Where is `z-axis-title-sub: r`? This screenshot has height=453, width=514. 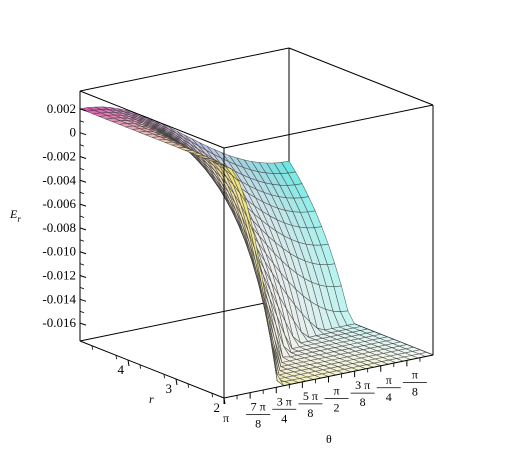 z-axis-title-sub: r is located at coordinates (19, 219).